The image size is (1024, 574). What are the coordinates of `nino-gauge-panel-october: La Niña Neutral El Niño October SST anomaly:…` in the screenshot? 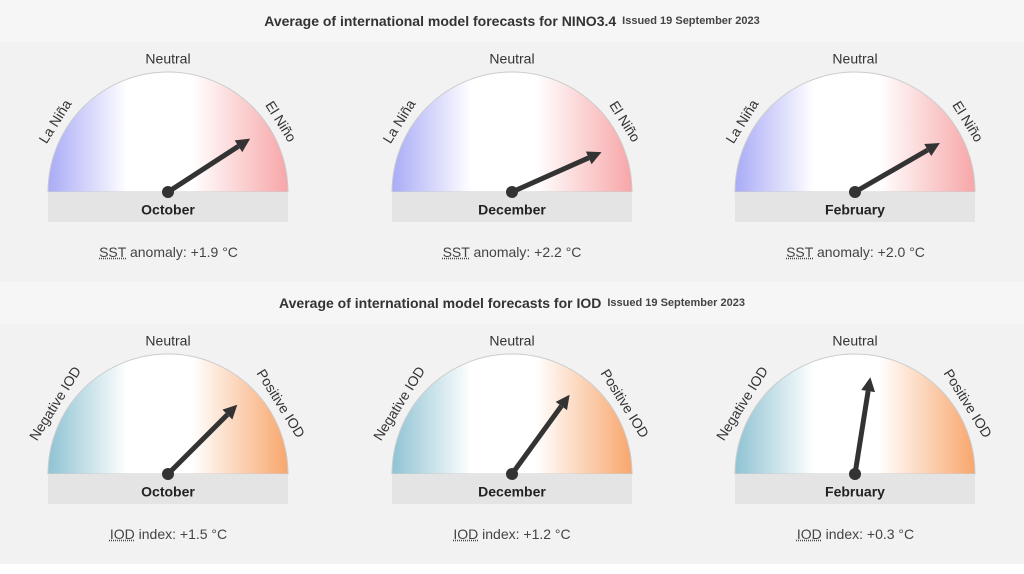 It's located at (168, 162).